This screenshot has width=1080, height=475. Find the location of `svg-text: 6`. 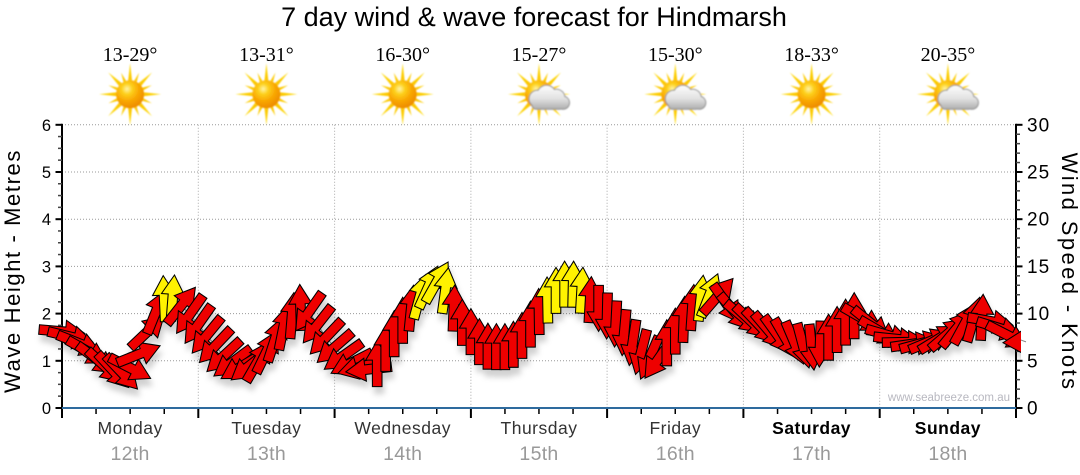

svg-text: 6 is located at coordinates (46, 126).